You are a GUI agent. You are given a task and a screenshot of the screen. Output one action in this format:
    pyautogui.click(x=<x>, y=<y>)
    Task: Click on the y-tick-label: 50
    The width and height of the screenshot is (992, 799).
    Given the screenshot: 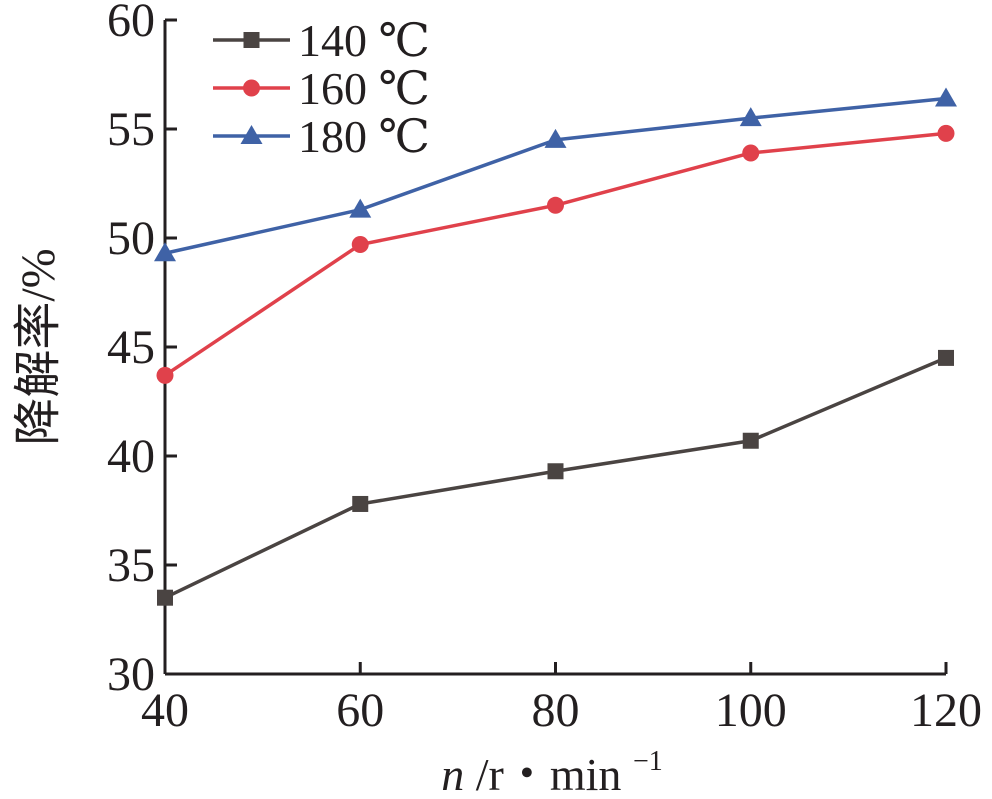 What is the action you would take?
    pyautogui.click(x=131, y=238)
    